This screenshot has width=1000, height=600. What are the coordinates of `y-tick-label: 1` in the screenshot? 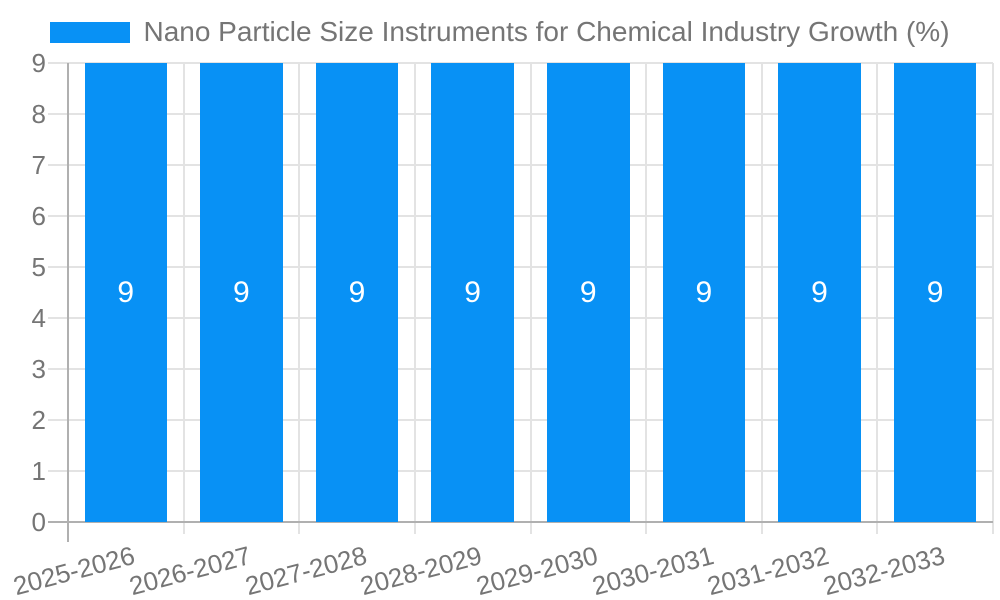 It's located at (38, 471).